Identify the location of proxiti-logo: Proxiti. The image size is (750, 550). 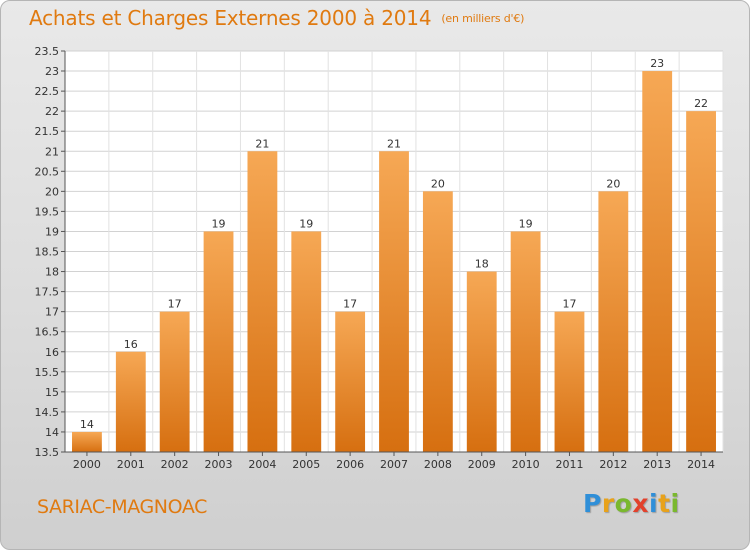
(631, 503).